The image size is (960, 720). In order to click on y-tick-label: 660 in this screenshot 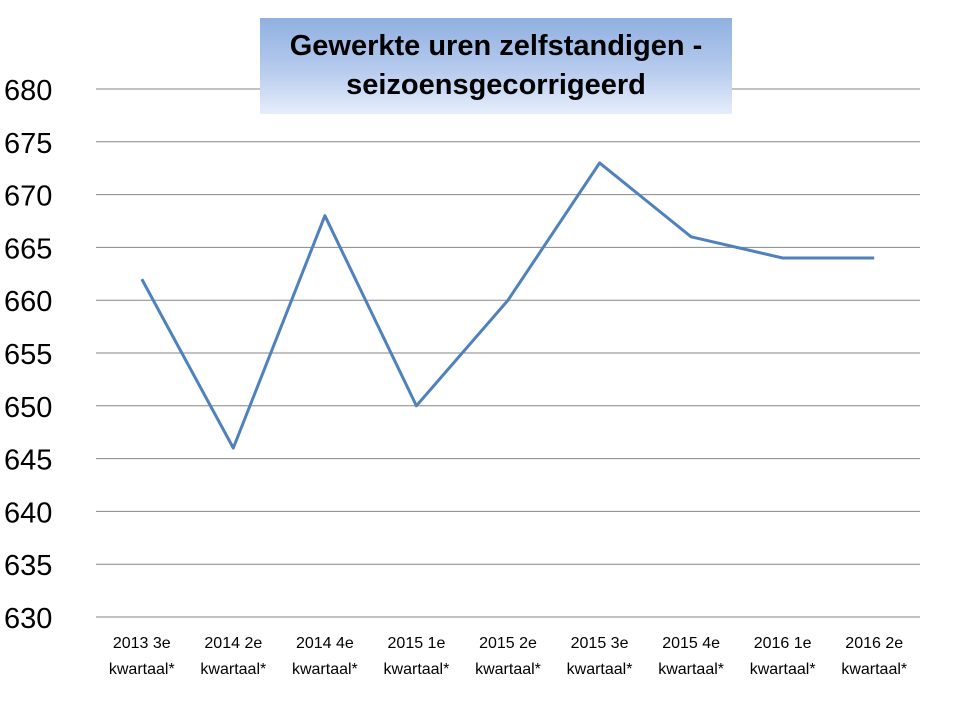, I will do `click(28, 302)`.